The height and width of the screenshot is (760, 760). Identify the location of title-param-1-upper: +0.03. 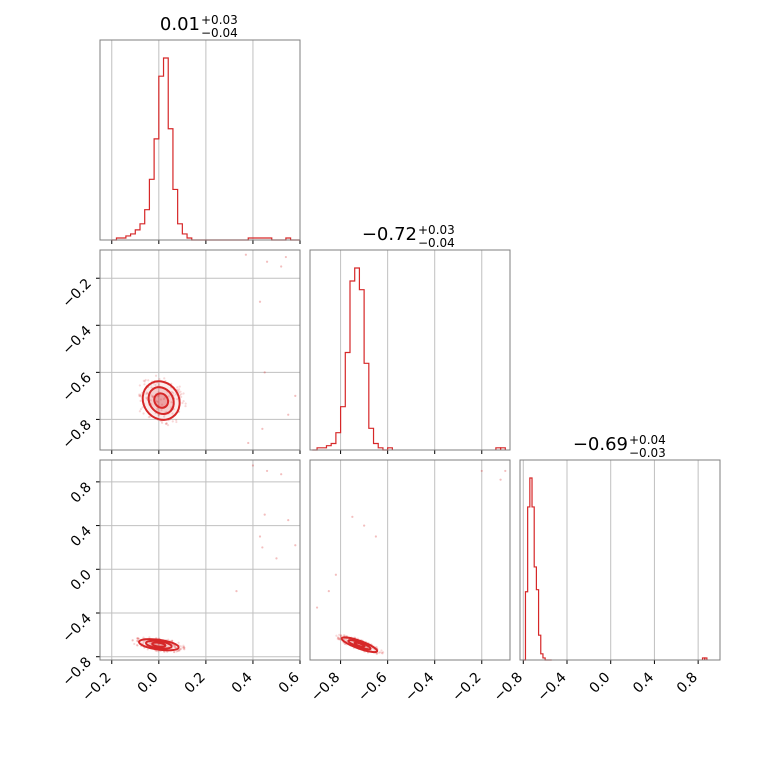
(219, 20).